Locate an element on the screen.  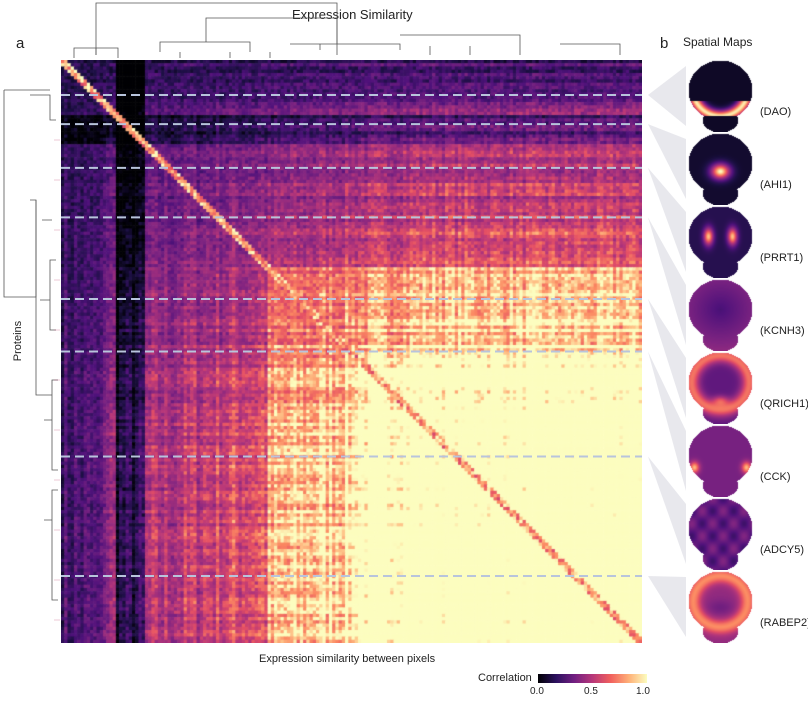
colorbar-tick-2: 1.0 is located at coordinates (643, 691).